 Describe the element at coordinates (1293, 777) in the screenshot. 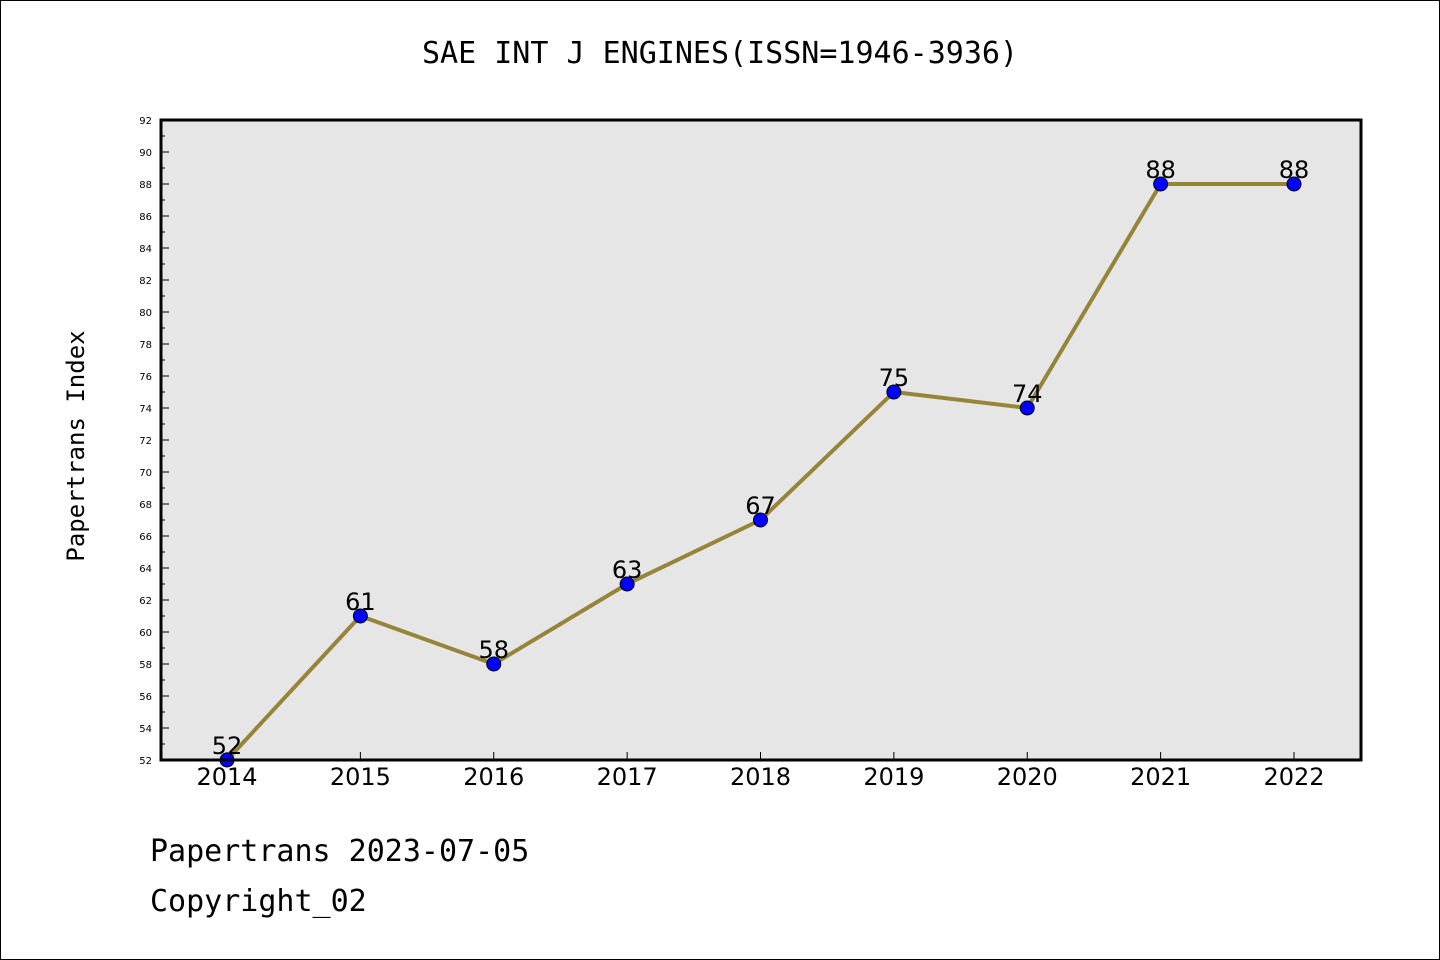

I see `x-tick-label: 2022` at that location.